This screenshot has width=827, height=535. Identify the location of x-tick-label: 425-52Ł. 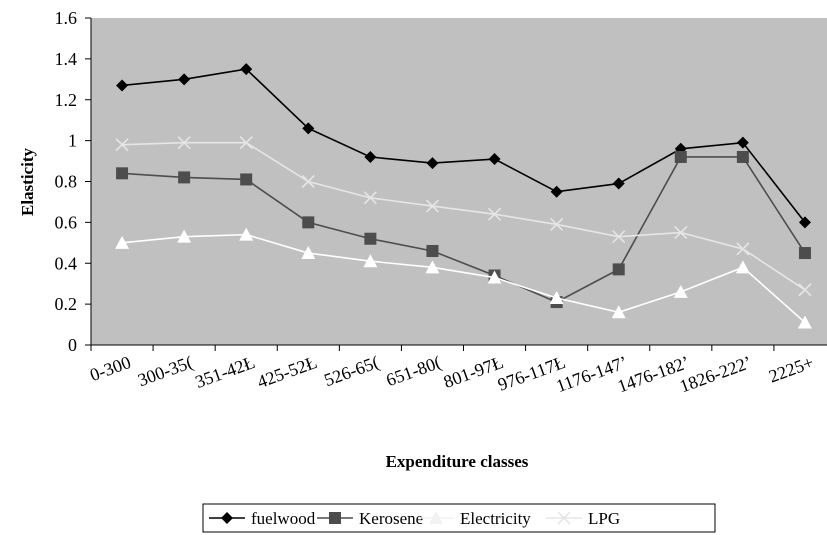
(287, 372).